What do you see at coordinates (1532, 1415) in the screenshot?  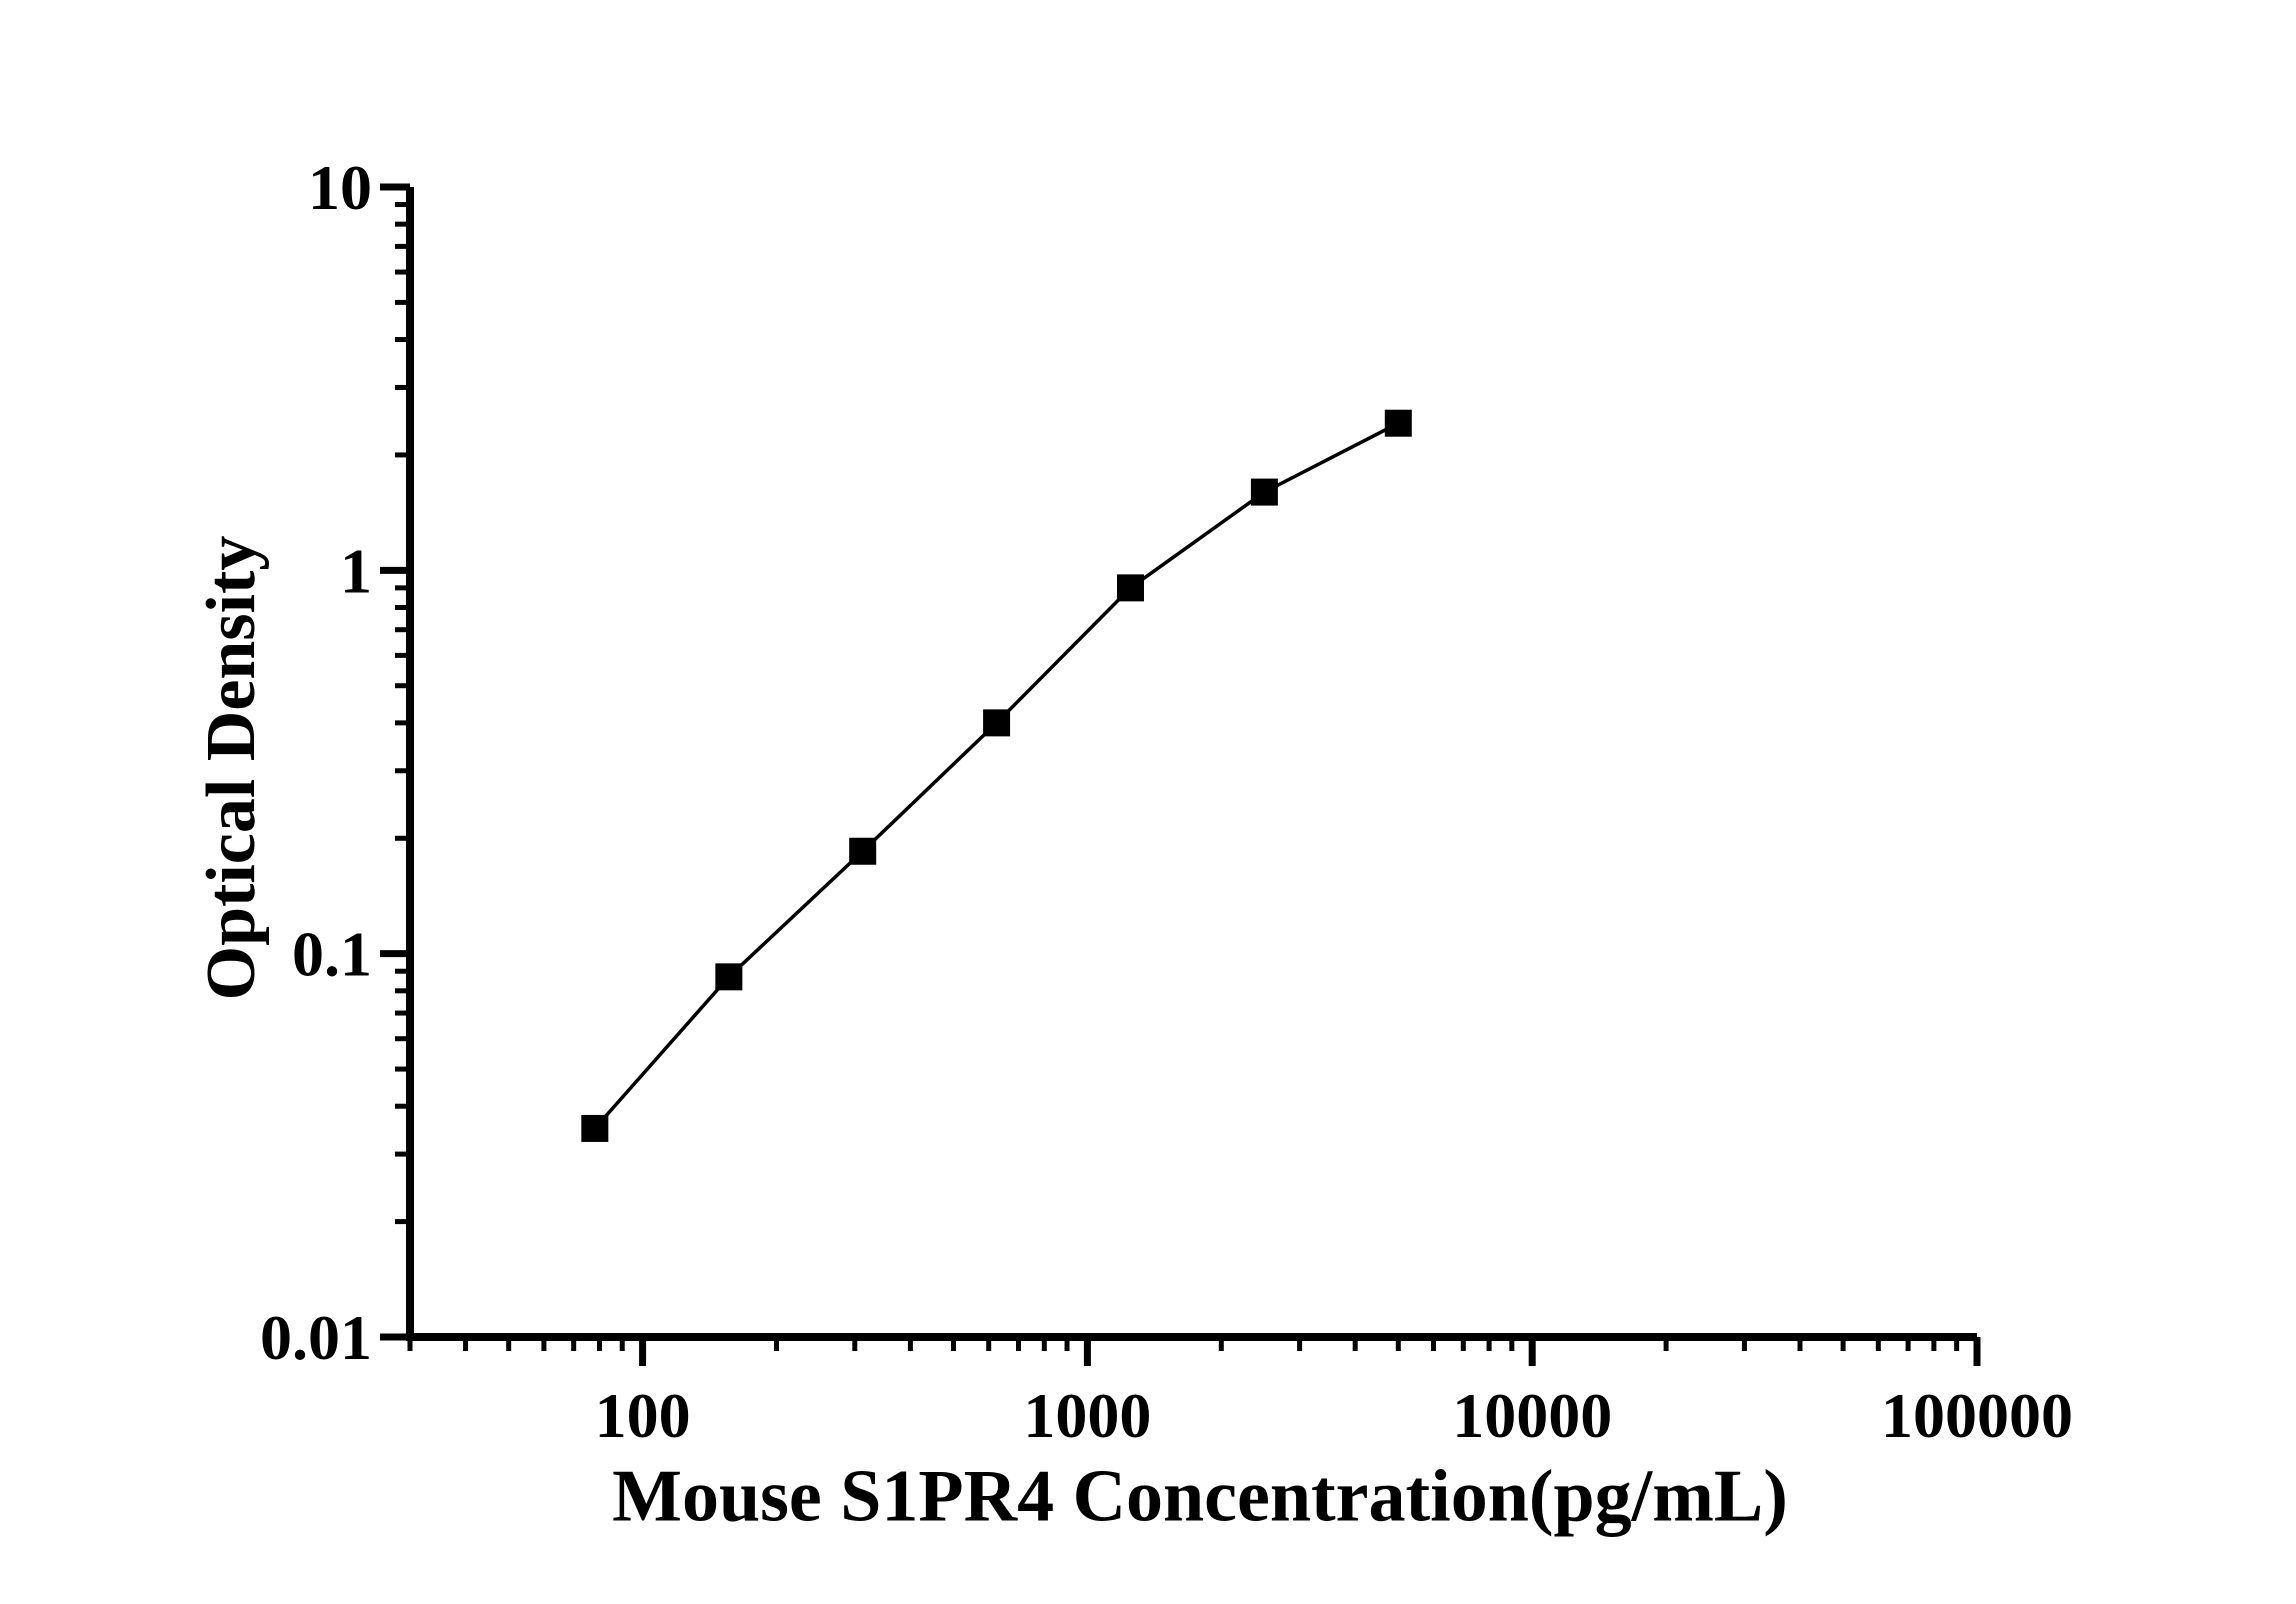 I see `x-tick-label: 10000` at bounding box center [1532, 1415].